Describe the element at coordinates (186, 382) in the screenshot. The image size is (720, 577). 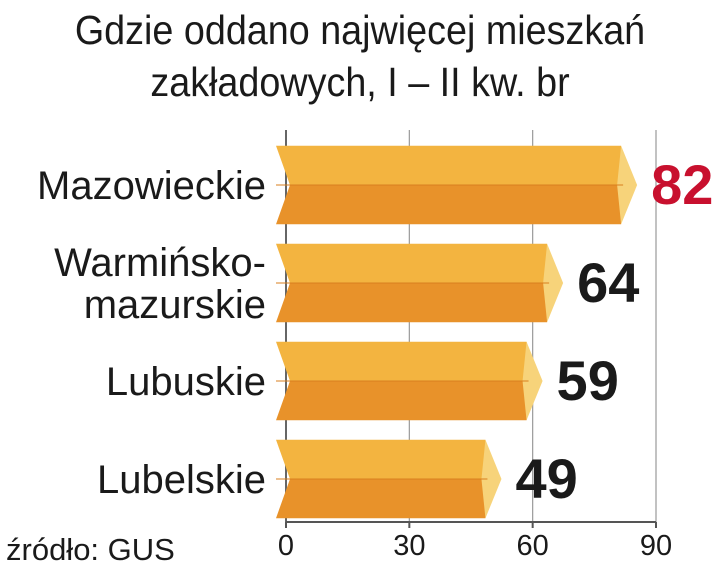
I see `category-label: Lubuskie` at that location.